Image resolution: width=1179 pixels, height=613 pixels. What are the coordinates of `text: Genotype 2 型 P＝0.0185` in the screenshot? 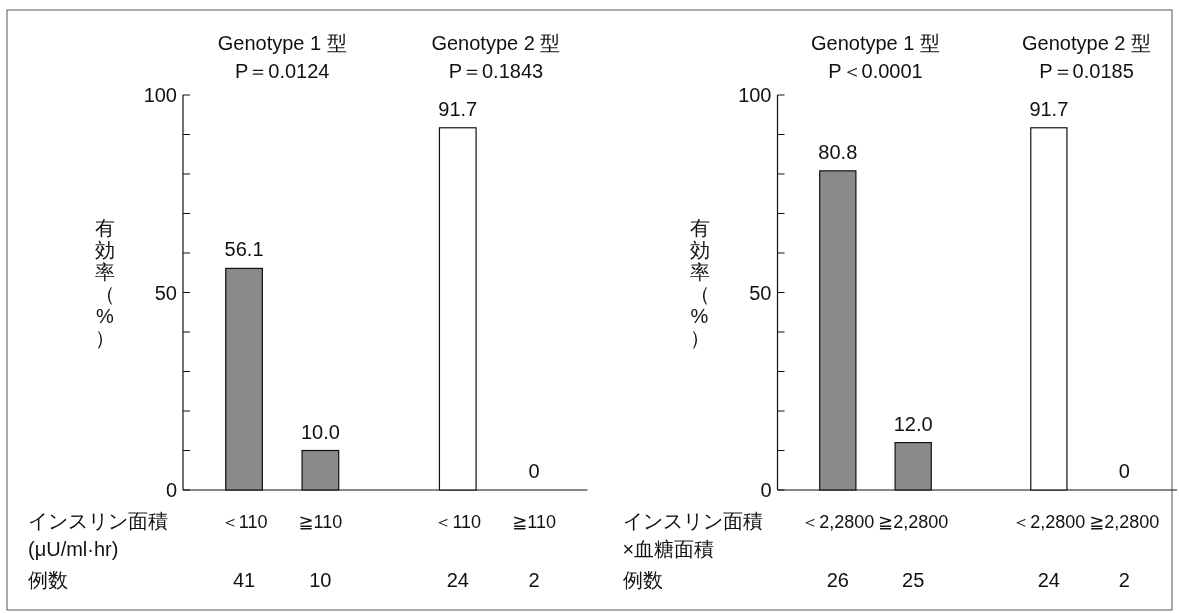 It's located at (1087, 57).